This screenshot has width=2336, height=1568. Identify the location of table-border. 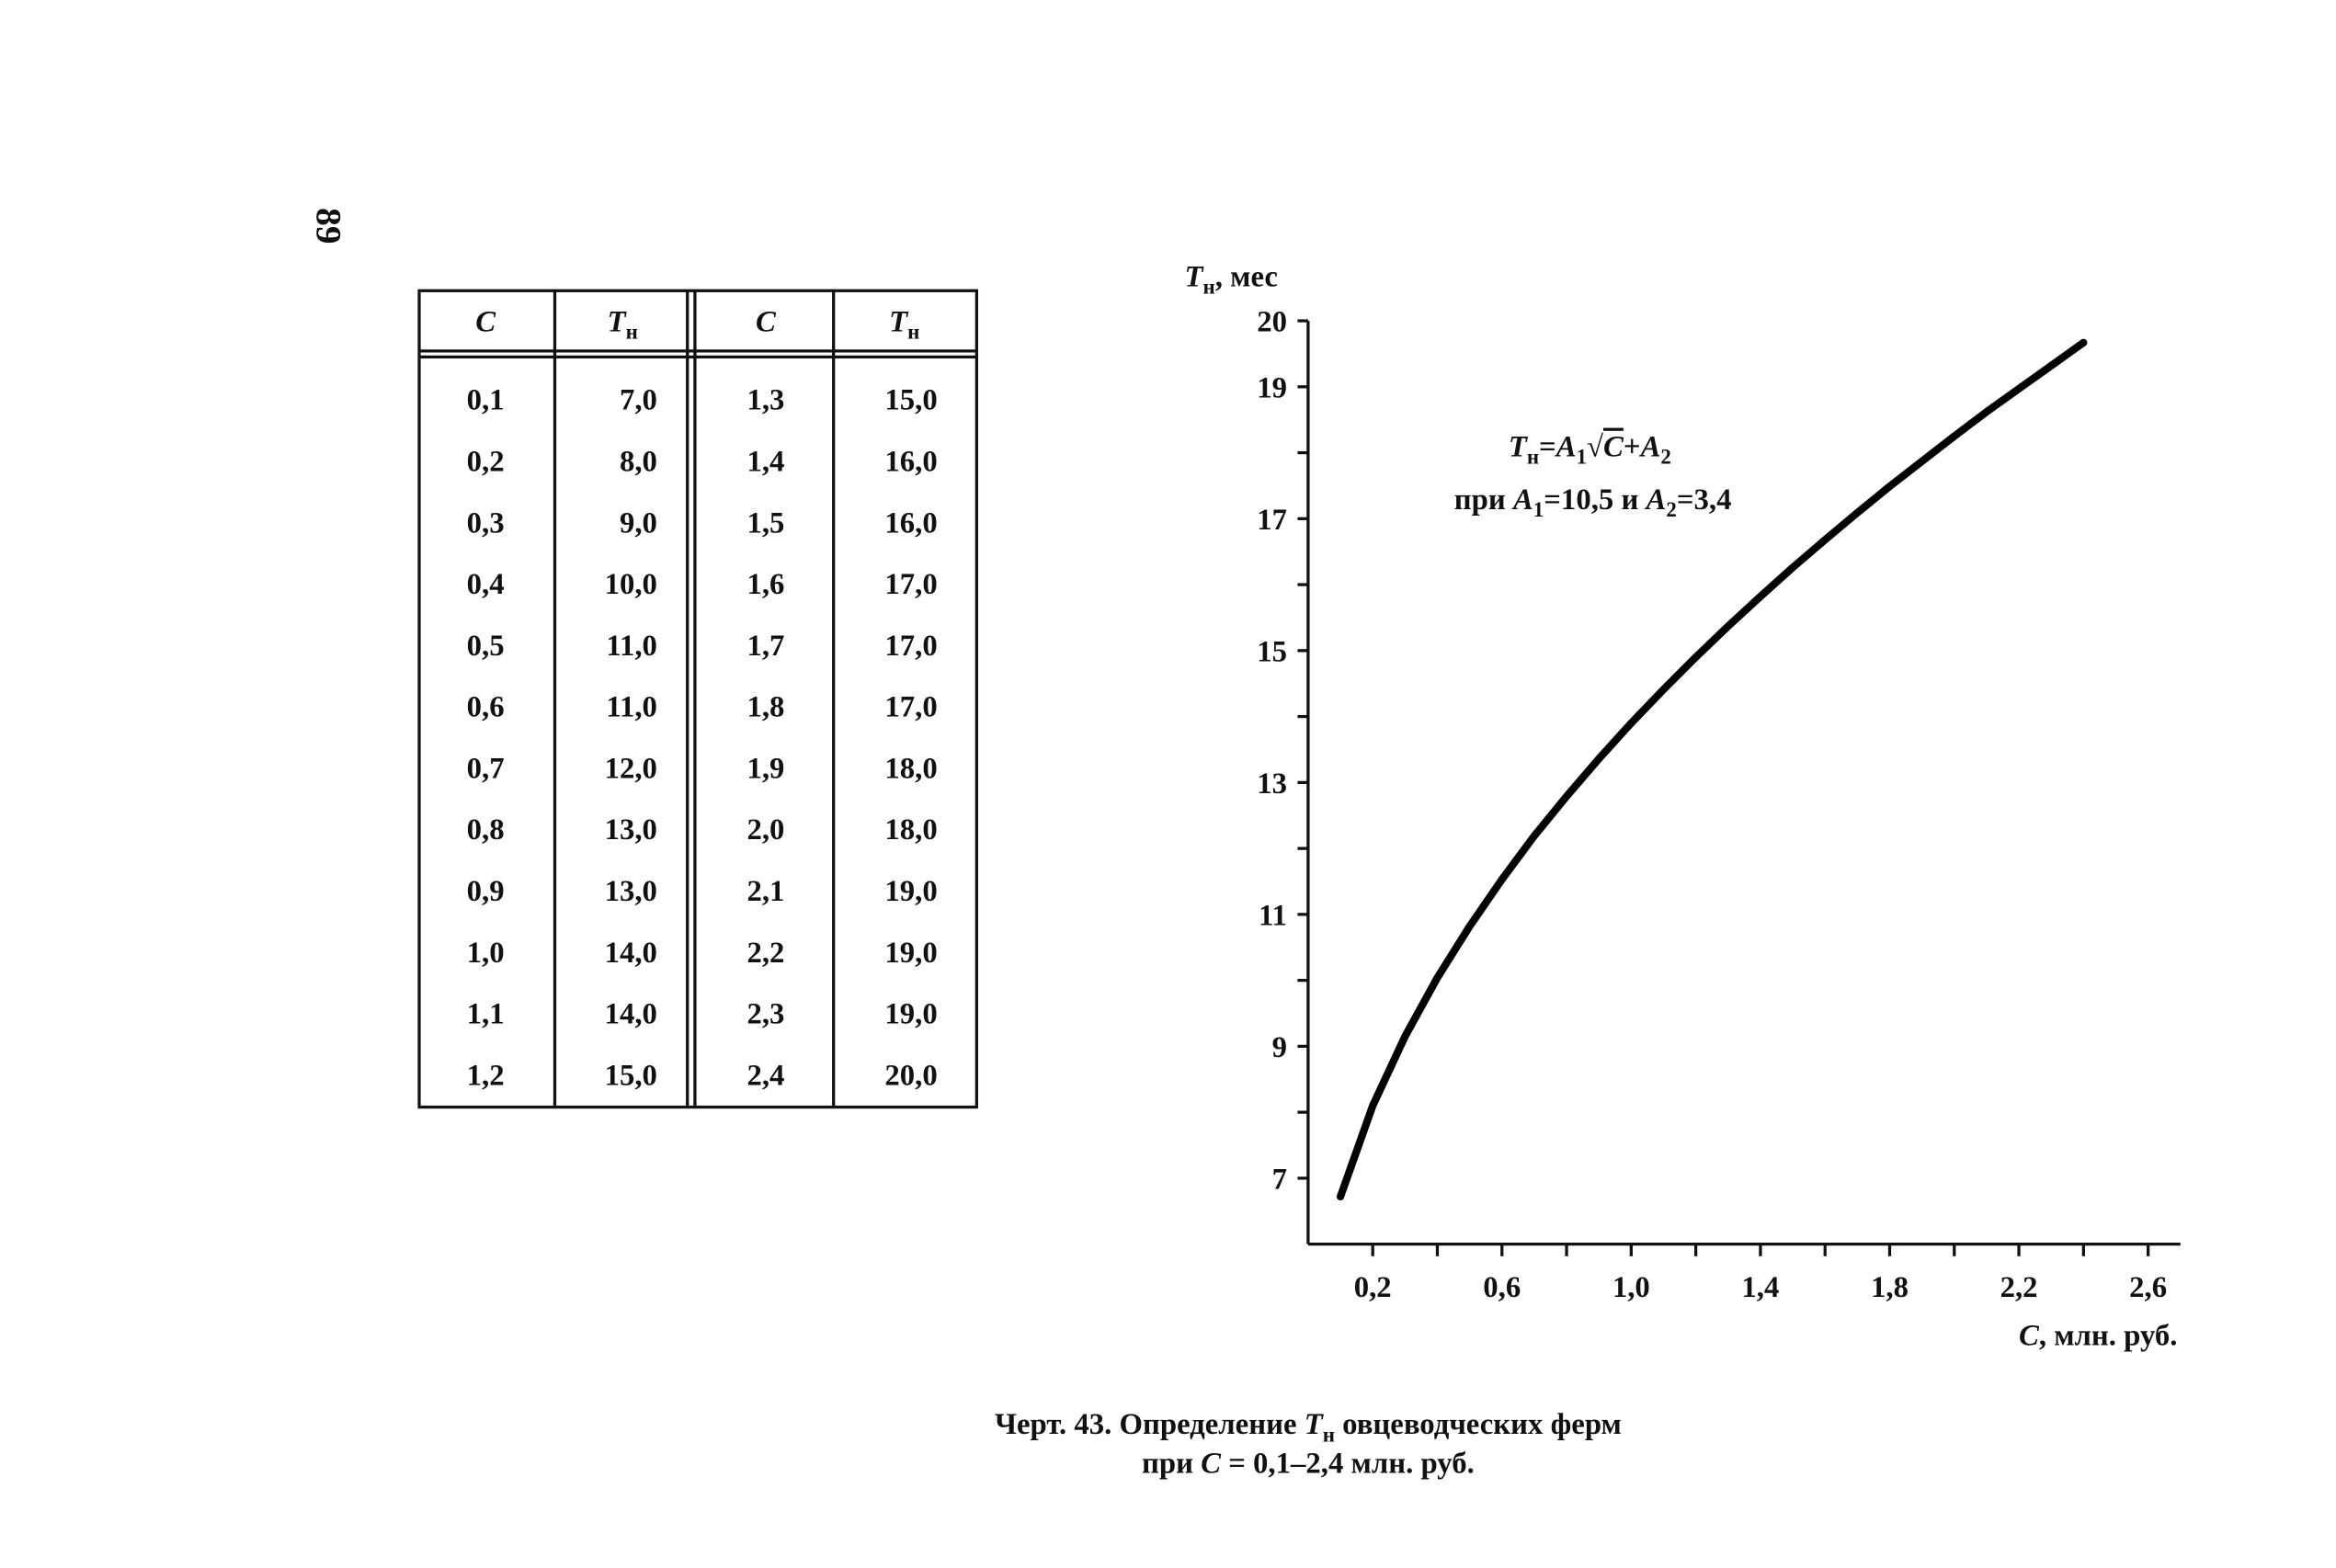
(698, 699).